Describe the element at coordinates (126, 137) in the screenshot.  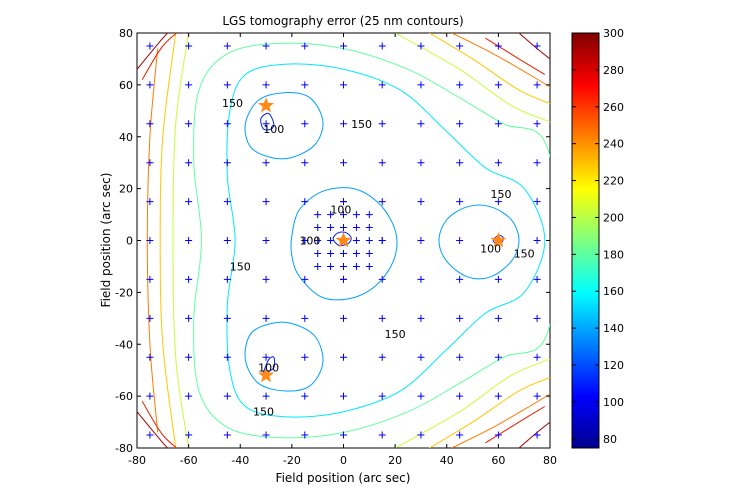
I see `y-tick-label: 40` at that location.